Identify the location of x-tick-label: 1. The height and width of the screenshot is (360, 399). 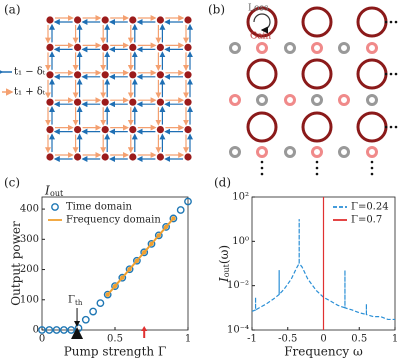
(188, 339).